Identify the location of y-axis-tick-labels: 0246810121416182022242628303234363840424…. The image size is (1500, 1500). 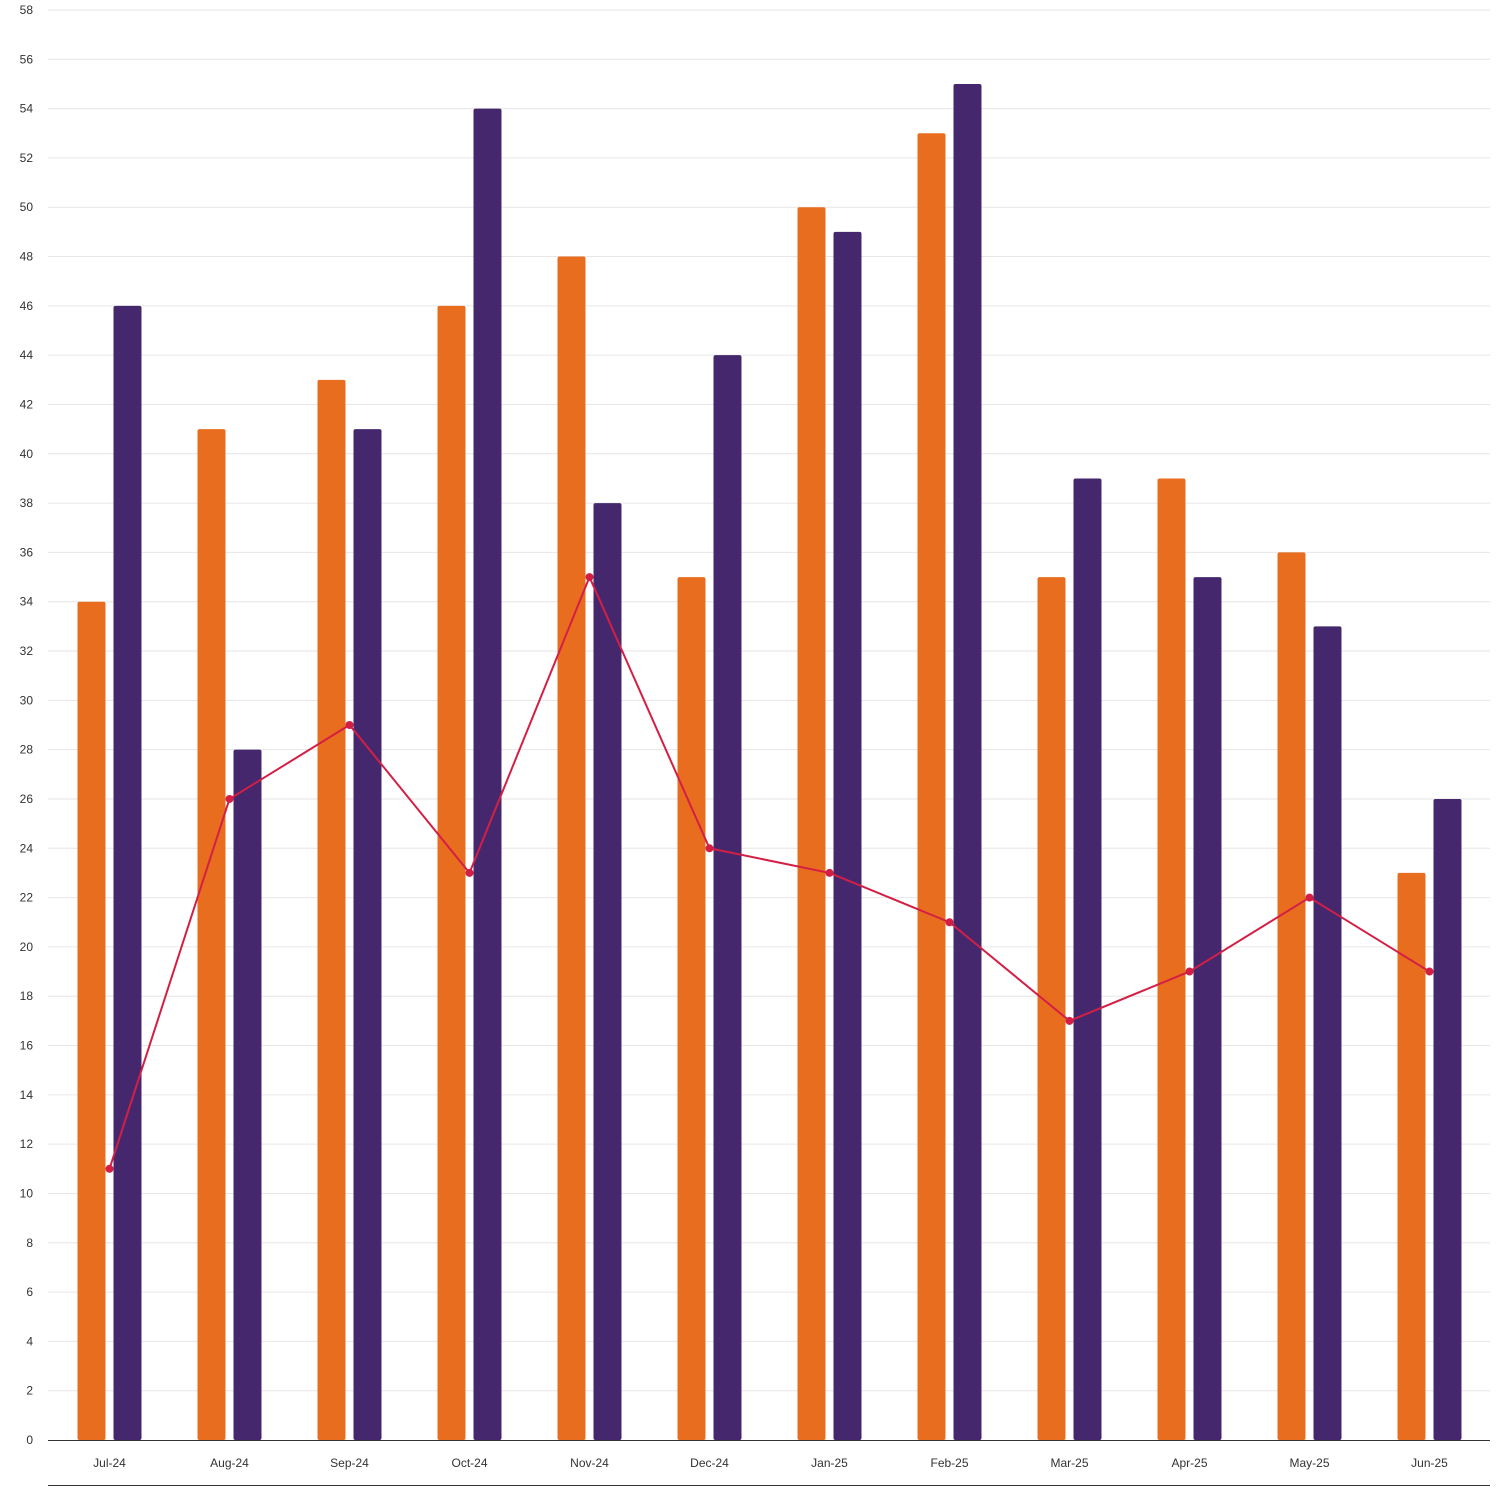
(27, 725).